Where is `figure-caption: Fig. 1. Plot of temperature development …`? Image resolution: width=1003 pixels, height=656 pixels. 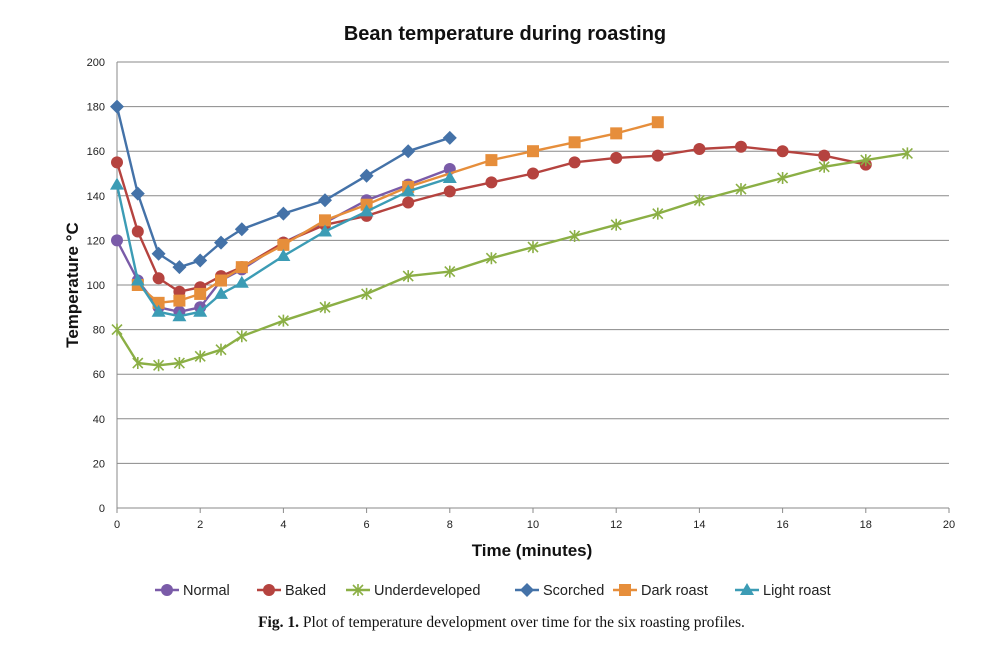
figure-caption: Fig. 1. Plot of temperature development … is located at coordinates (501, 623).